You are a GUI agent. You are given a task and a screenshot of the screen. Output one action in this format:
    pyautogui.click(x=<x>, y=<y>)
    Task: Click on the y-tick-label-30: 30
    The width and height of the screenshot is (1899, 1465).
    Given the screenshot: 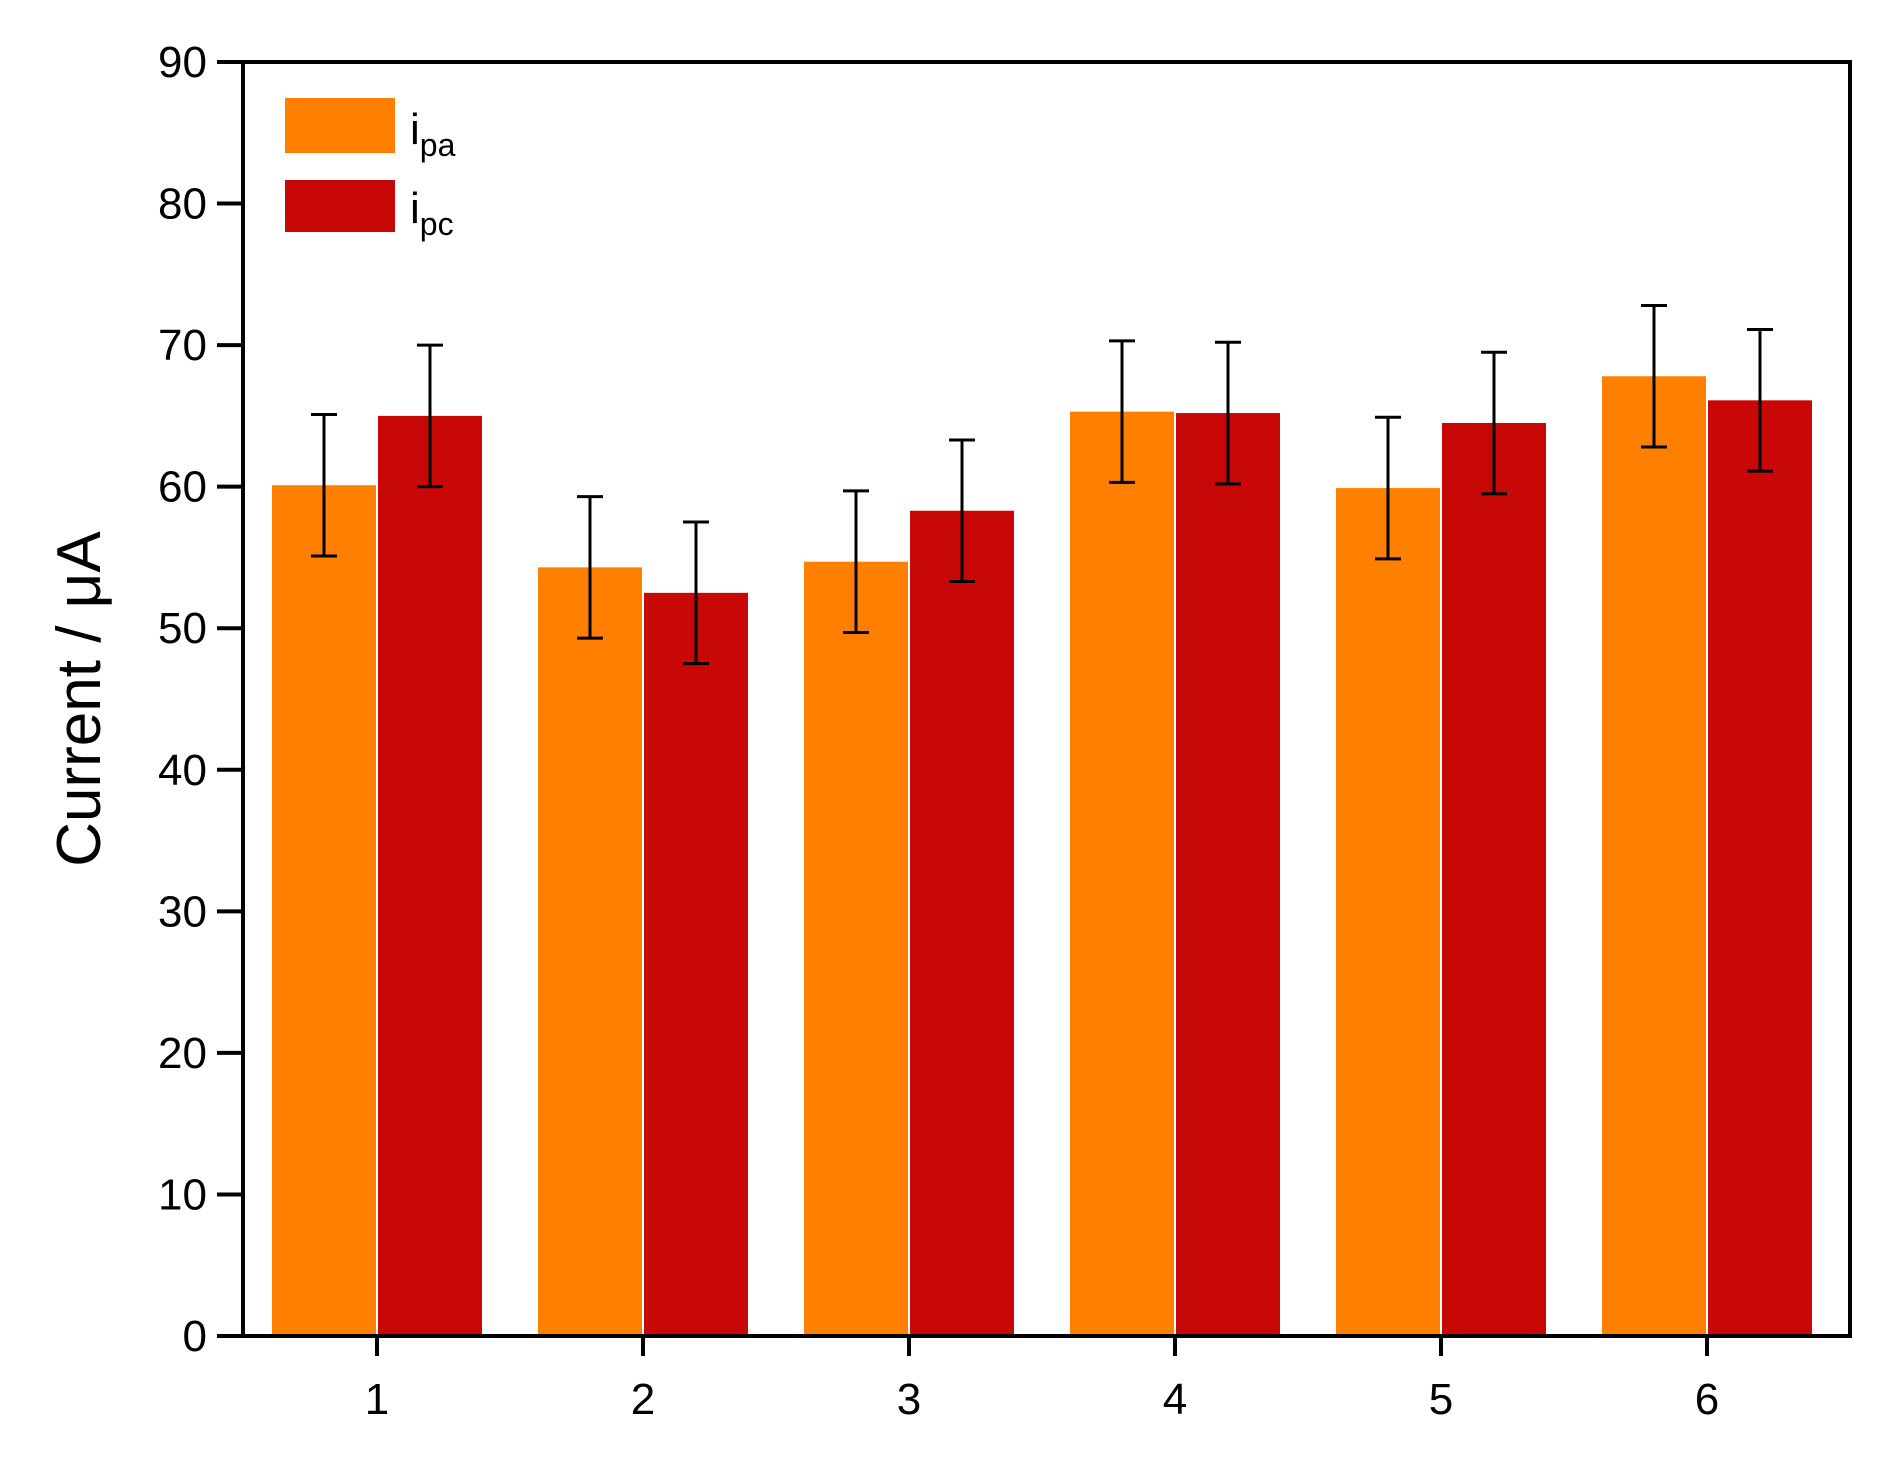 What is the action you would take?
    pyautogui.click(x=182, y=911)
    